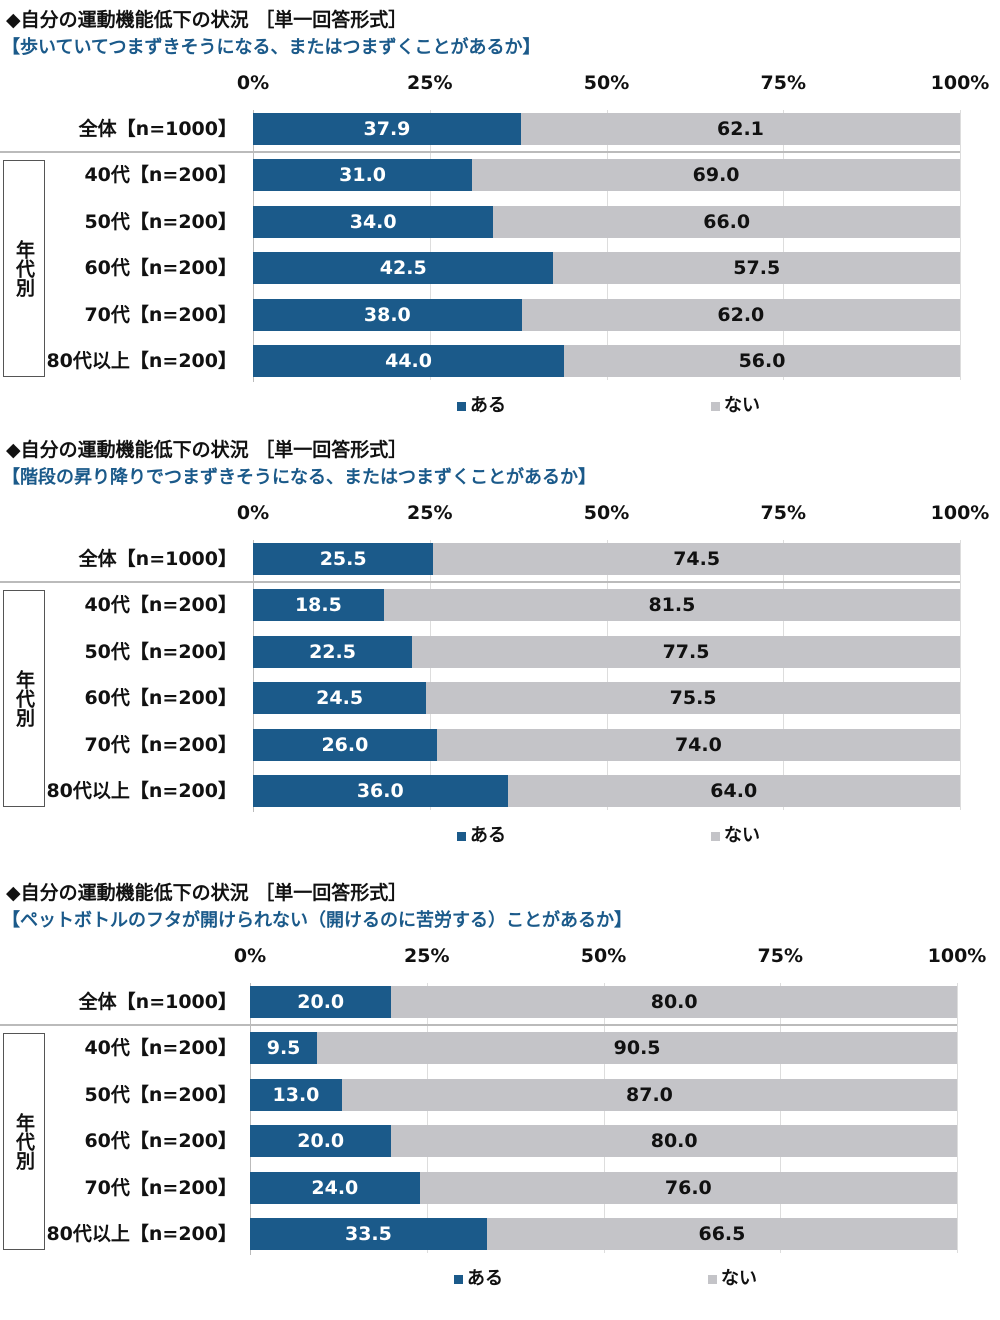 The height and width of the screenshot is (1320, 1000). I want to click on bar-aru: 37.9, so click(387, 129).